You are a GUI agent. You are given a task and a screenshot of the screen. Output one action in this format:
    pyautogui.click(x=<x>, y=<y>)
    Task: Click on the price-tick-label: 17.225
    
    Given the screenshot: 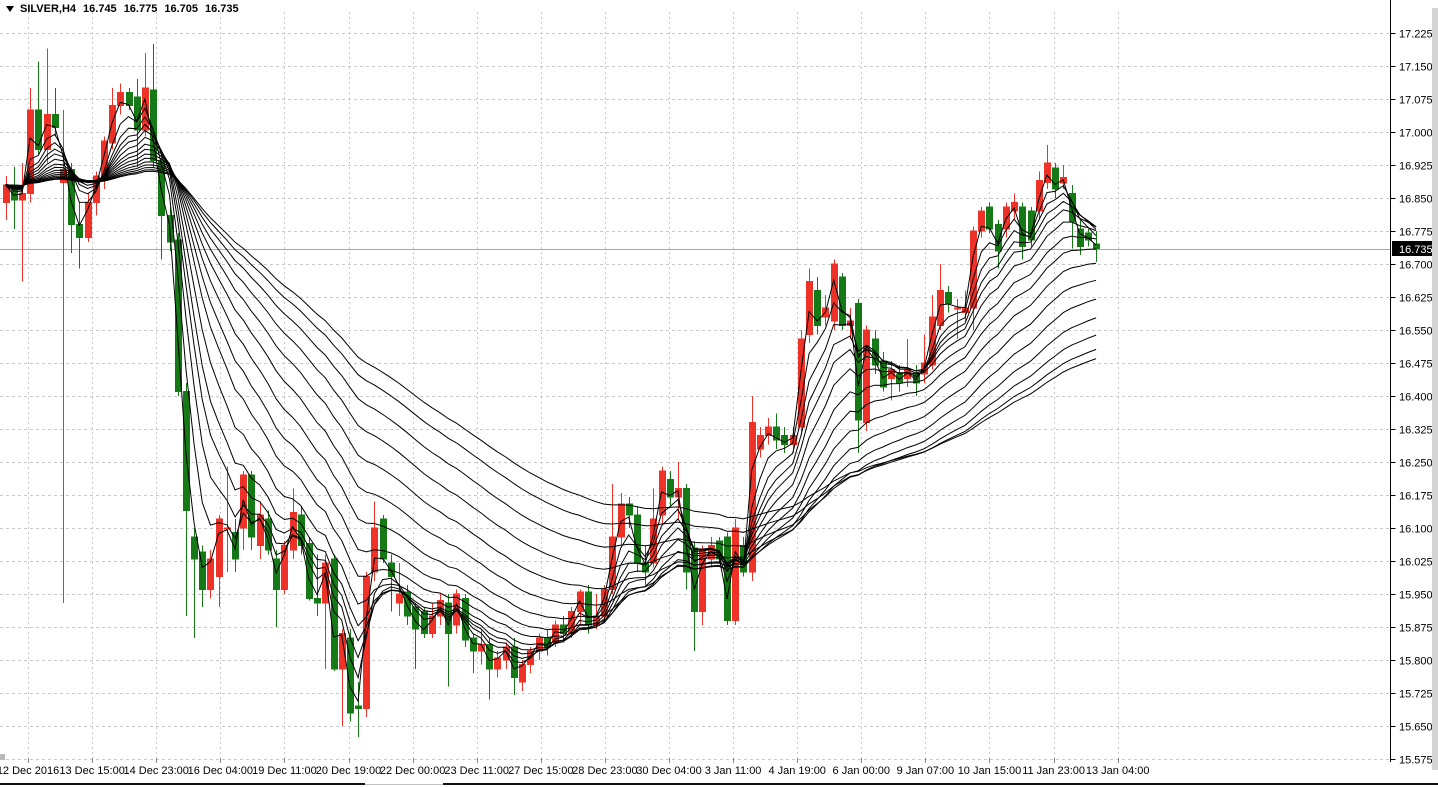 What is the action you would take?
    pyautogui.click(x=1416, y=35)
    